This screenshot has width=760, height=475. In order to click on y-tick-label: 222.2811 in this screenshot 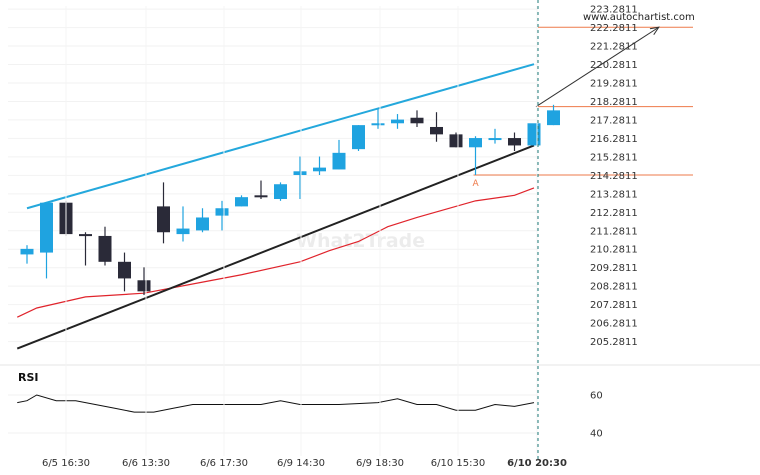, I will do `click(614, 28)`.